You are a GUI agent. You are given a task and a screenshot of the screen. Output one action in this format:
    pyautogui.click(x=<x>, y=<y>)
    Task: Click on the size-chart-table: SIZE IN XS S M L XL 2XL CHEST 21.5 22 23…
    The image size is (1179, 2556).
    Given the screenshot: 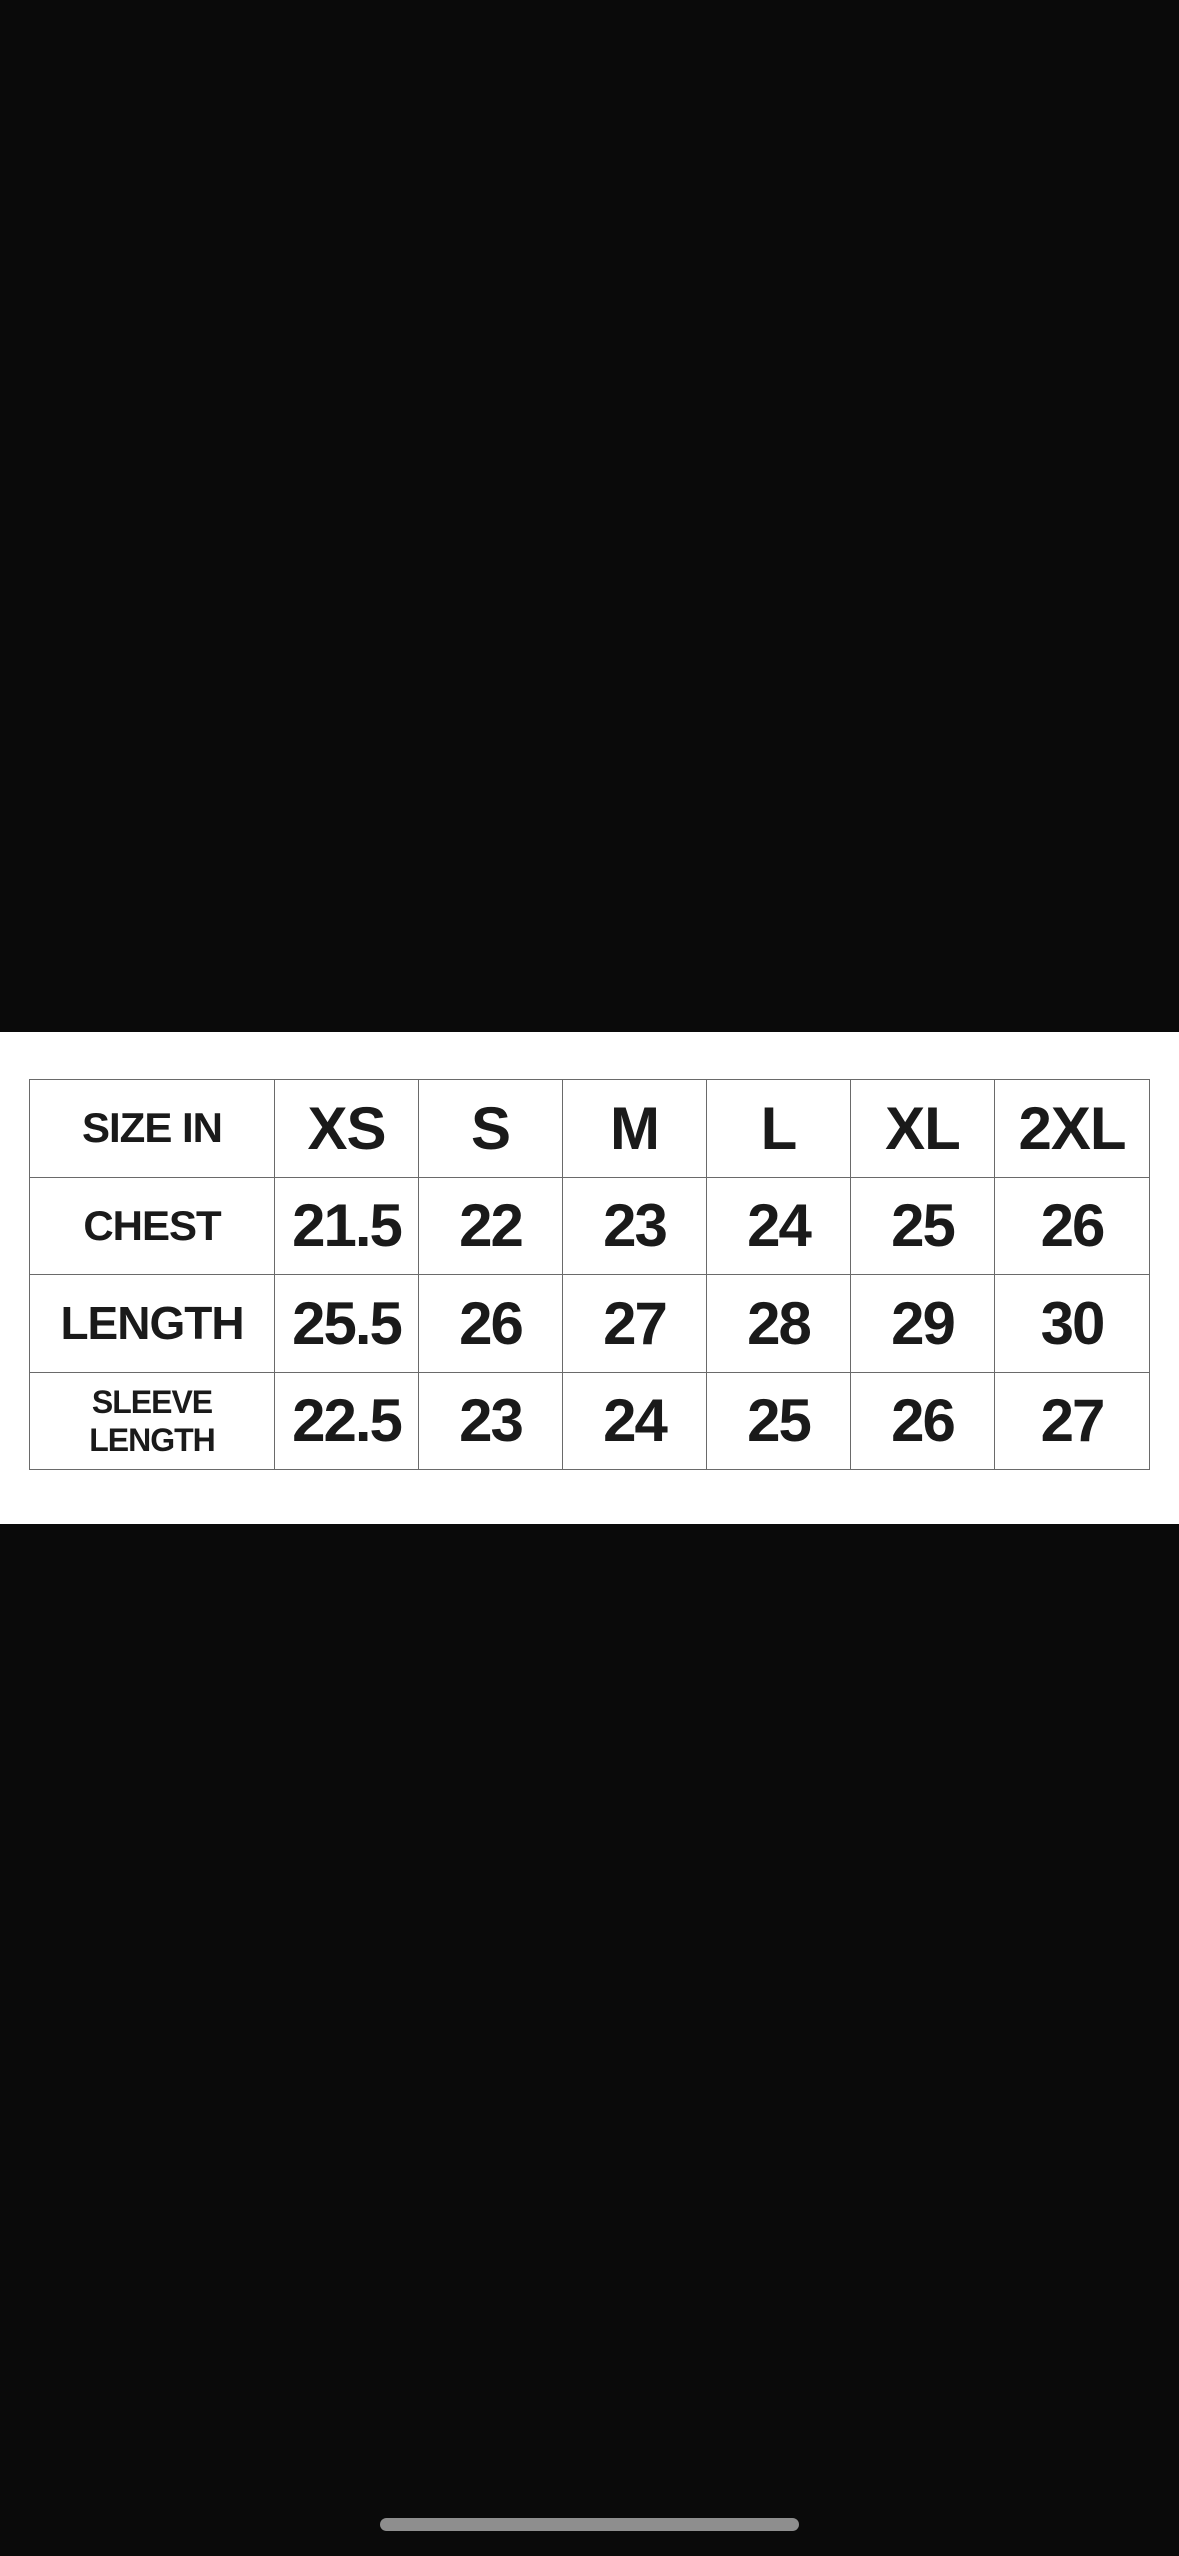 What is the action you would take?
    pyautogui.click(x=589, y=1274)
    